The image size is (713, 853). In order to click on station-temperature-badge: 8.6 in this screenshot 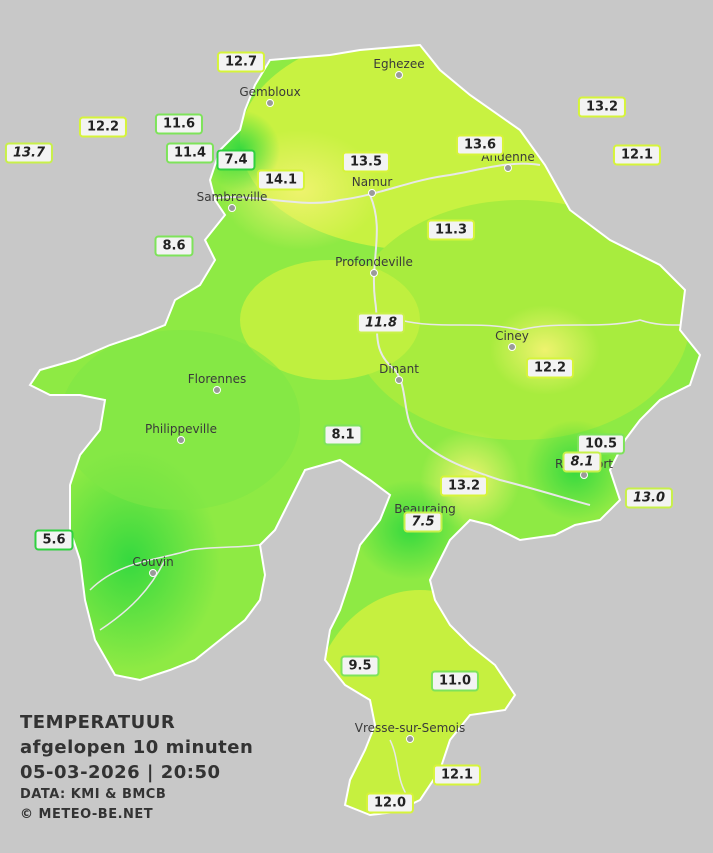, I will do `click(174, 246)`.